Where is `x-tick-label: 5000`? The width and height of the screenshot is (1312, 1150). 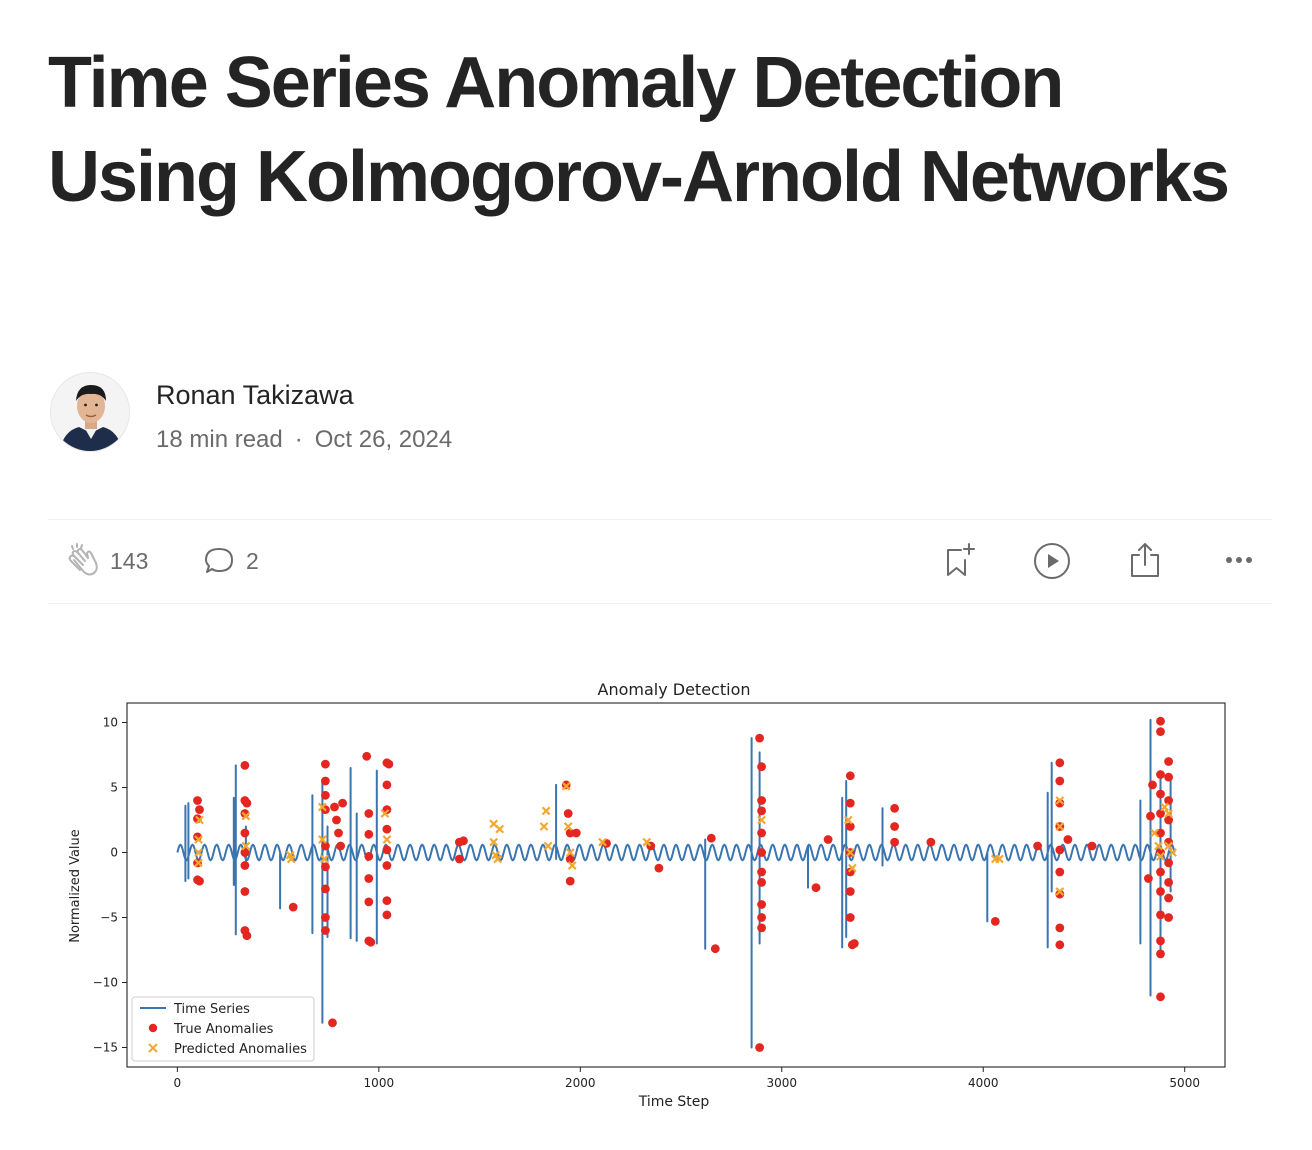 x-tick-label: 5000 is located at coordinates (1184, 1083).